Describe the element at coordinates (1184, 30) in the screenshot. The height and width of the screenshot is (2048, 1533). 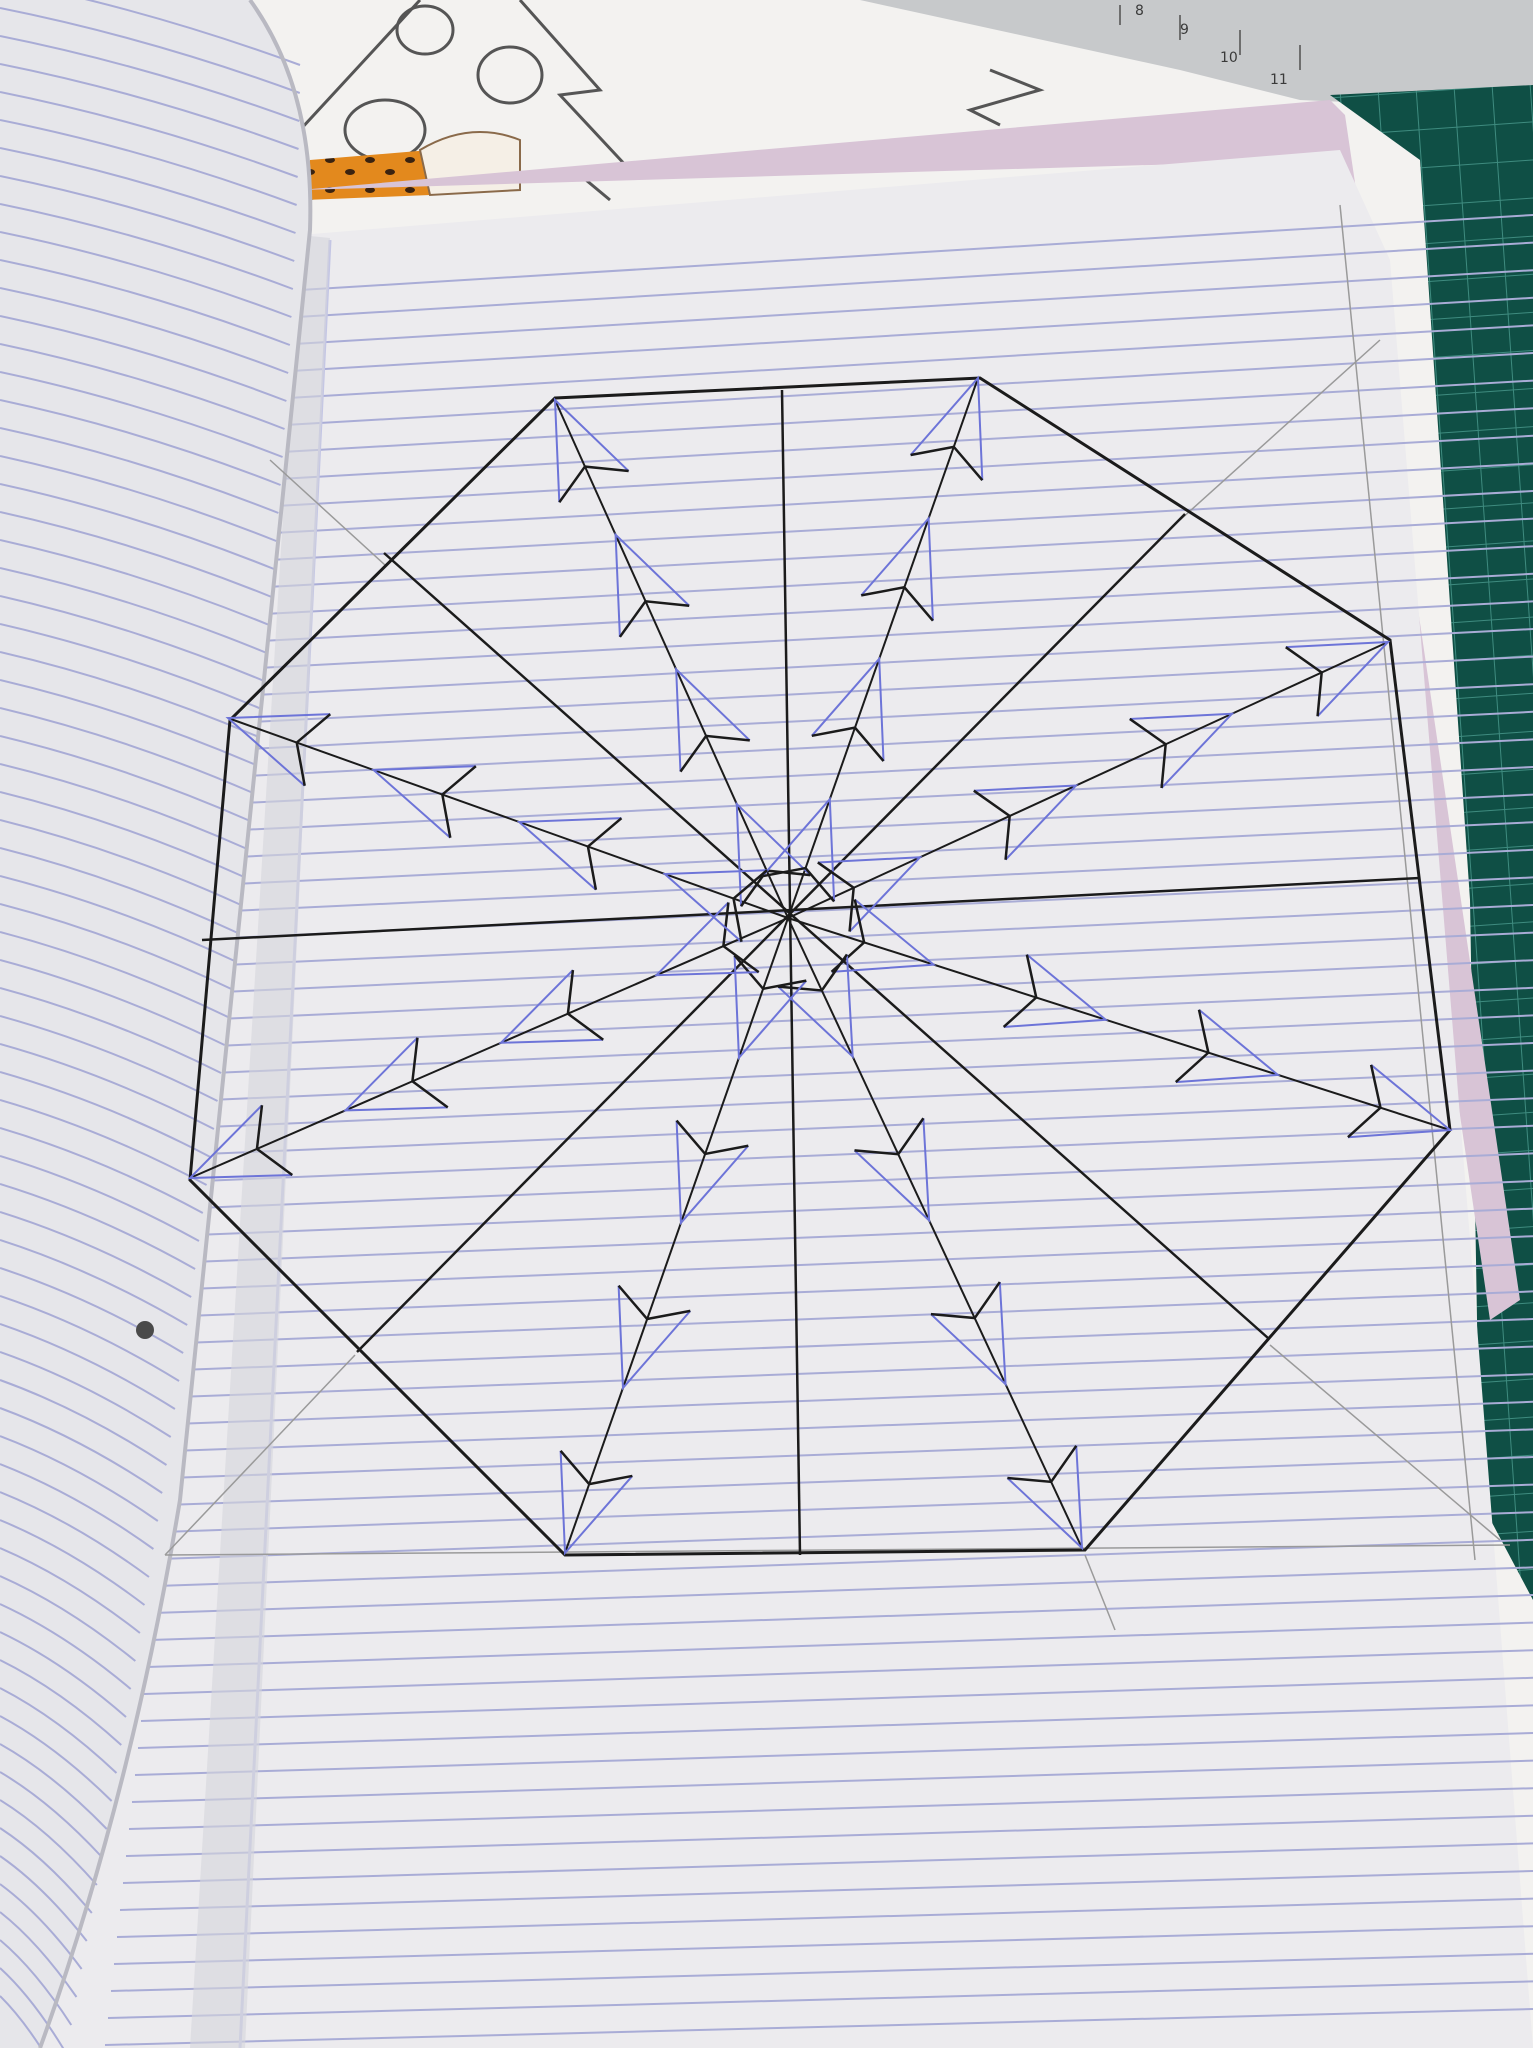
I see `ruler-digit: 9` at that location.